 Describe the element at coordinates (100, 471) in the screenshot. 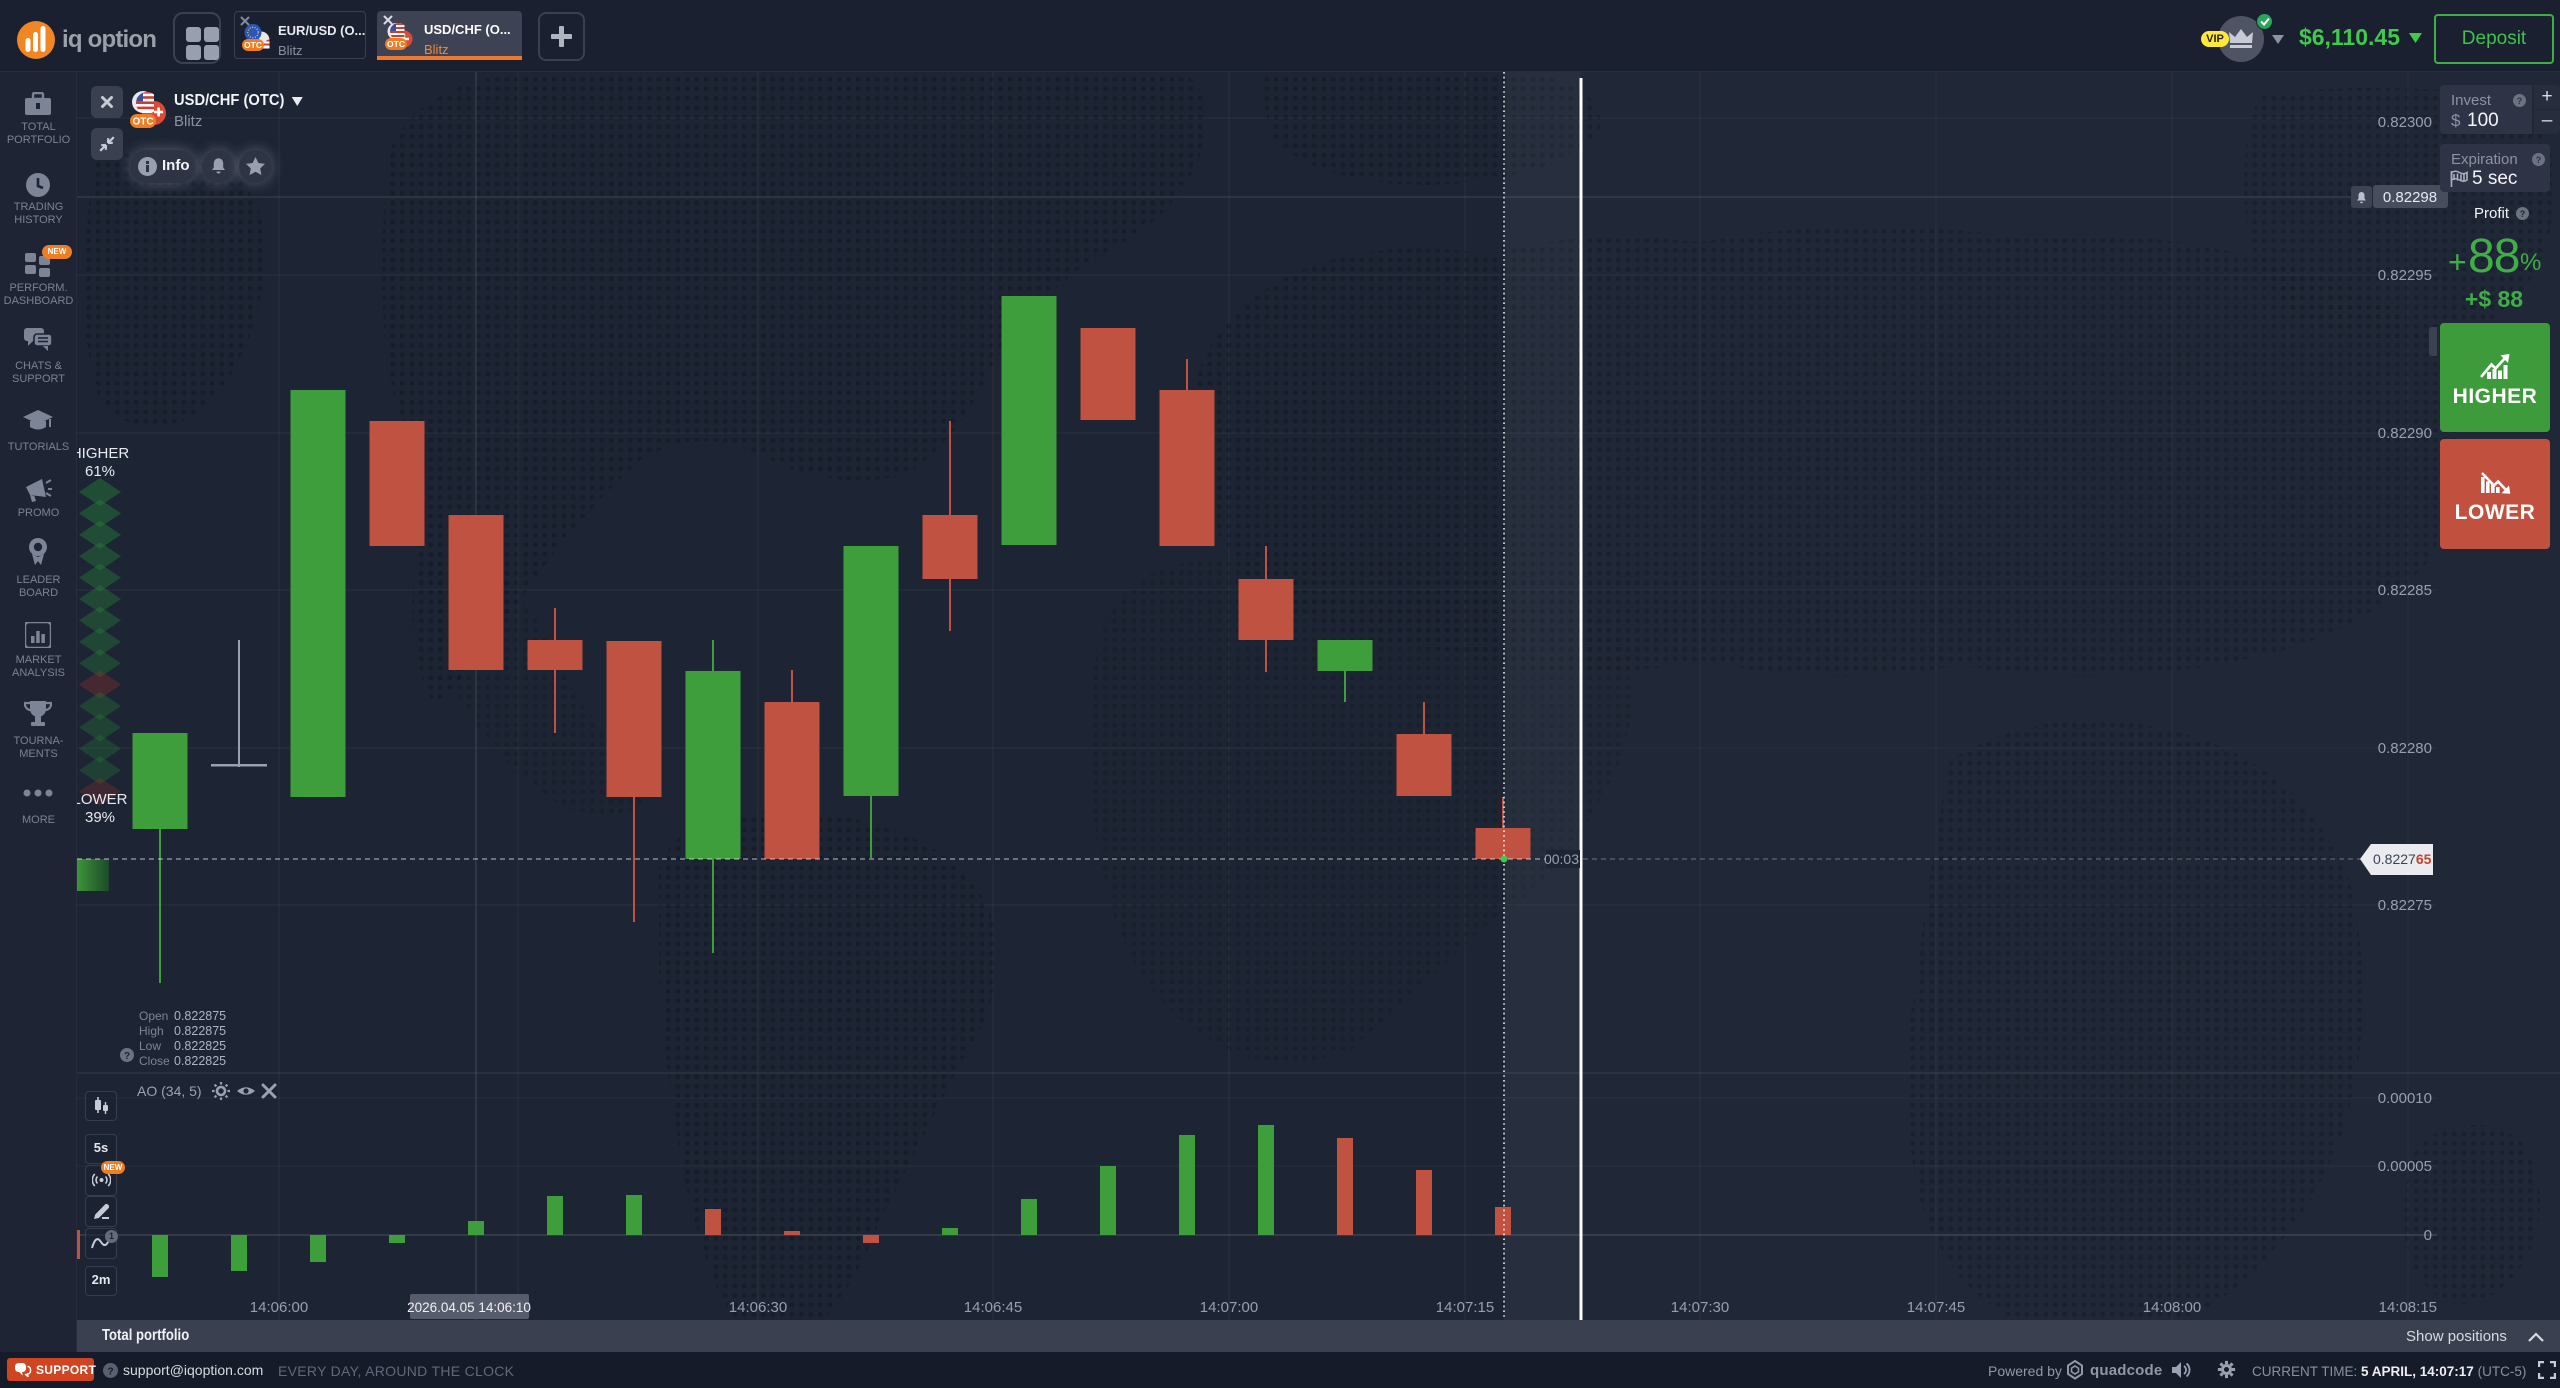

I see `svg-text: 61%` at that location.